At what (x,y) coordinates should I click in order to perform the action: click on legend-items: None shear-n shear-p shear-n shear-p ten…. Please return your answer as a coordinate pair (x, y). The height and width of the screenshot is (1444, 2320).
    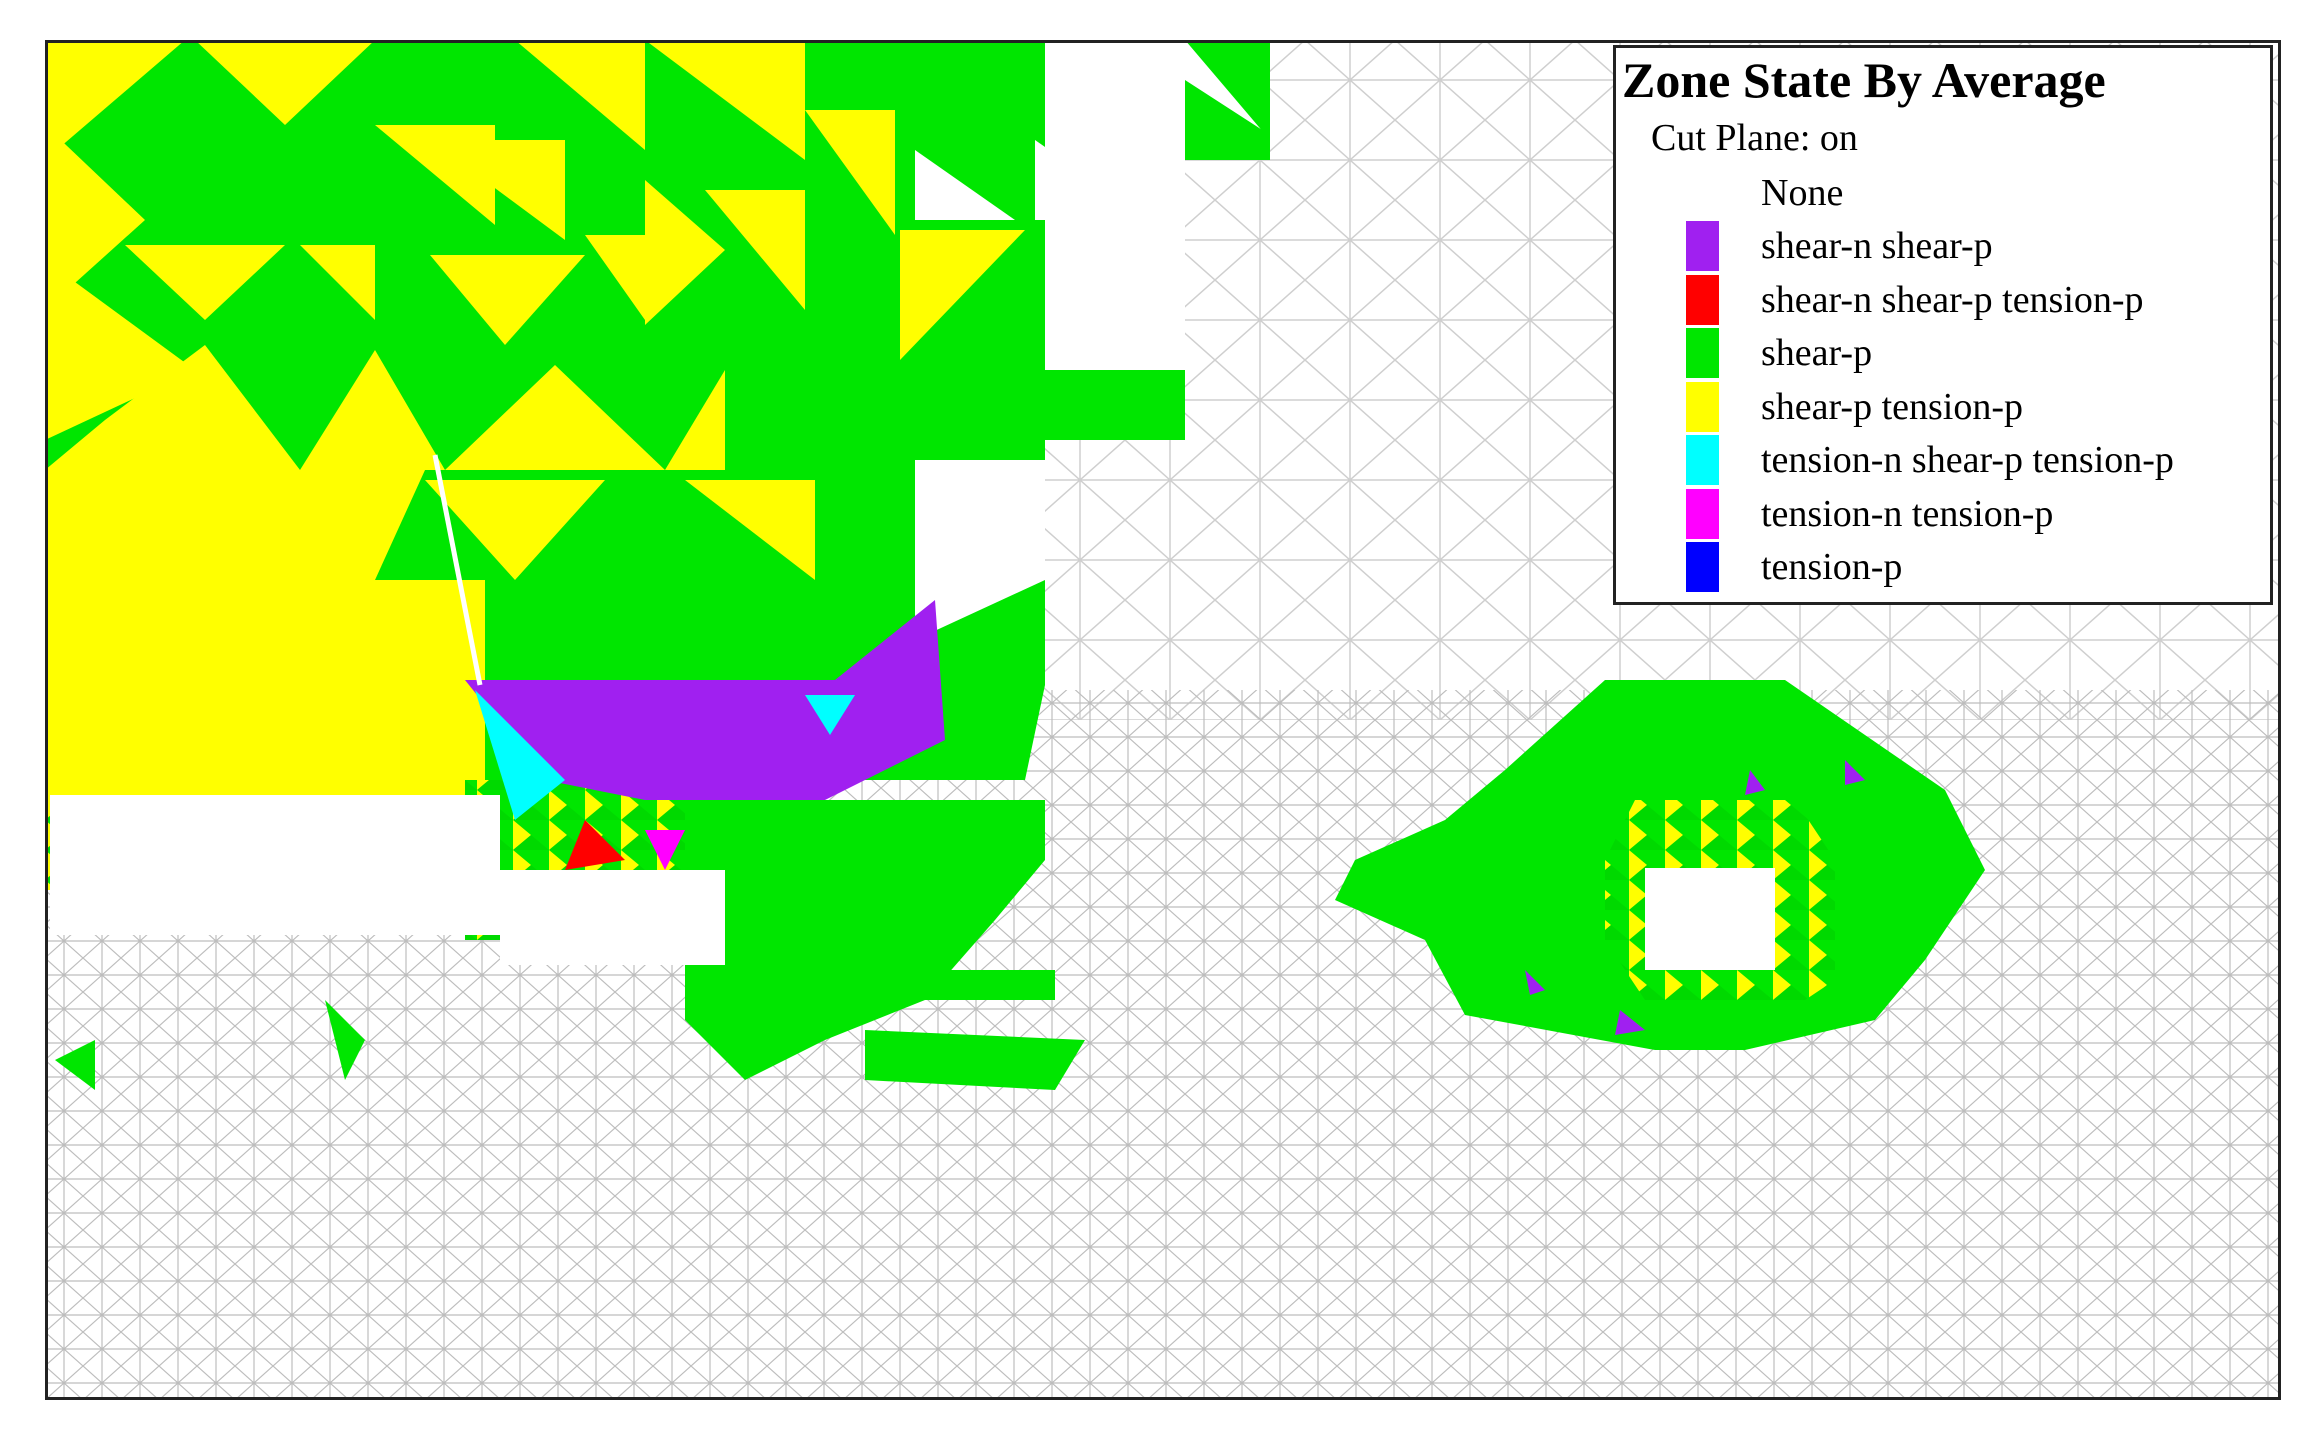
    Looking at the image, I should click on (1930, 380).